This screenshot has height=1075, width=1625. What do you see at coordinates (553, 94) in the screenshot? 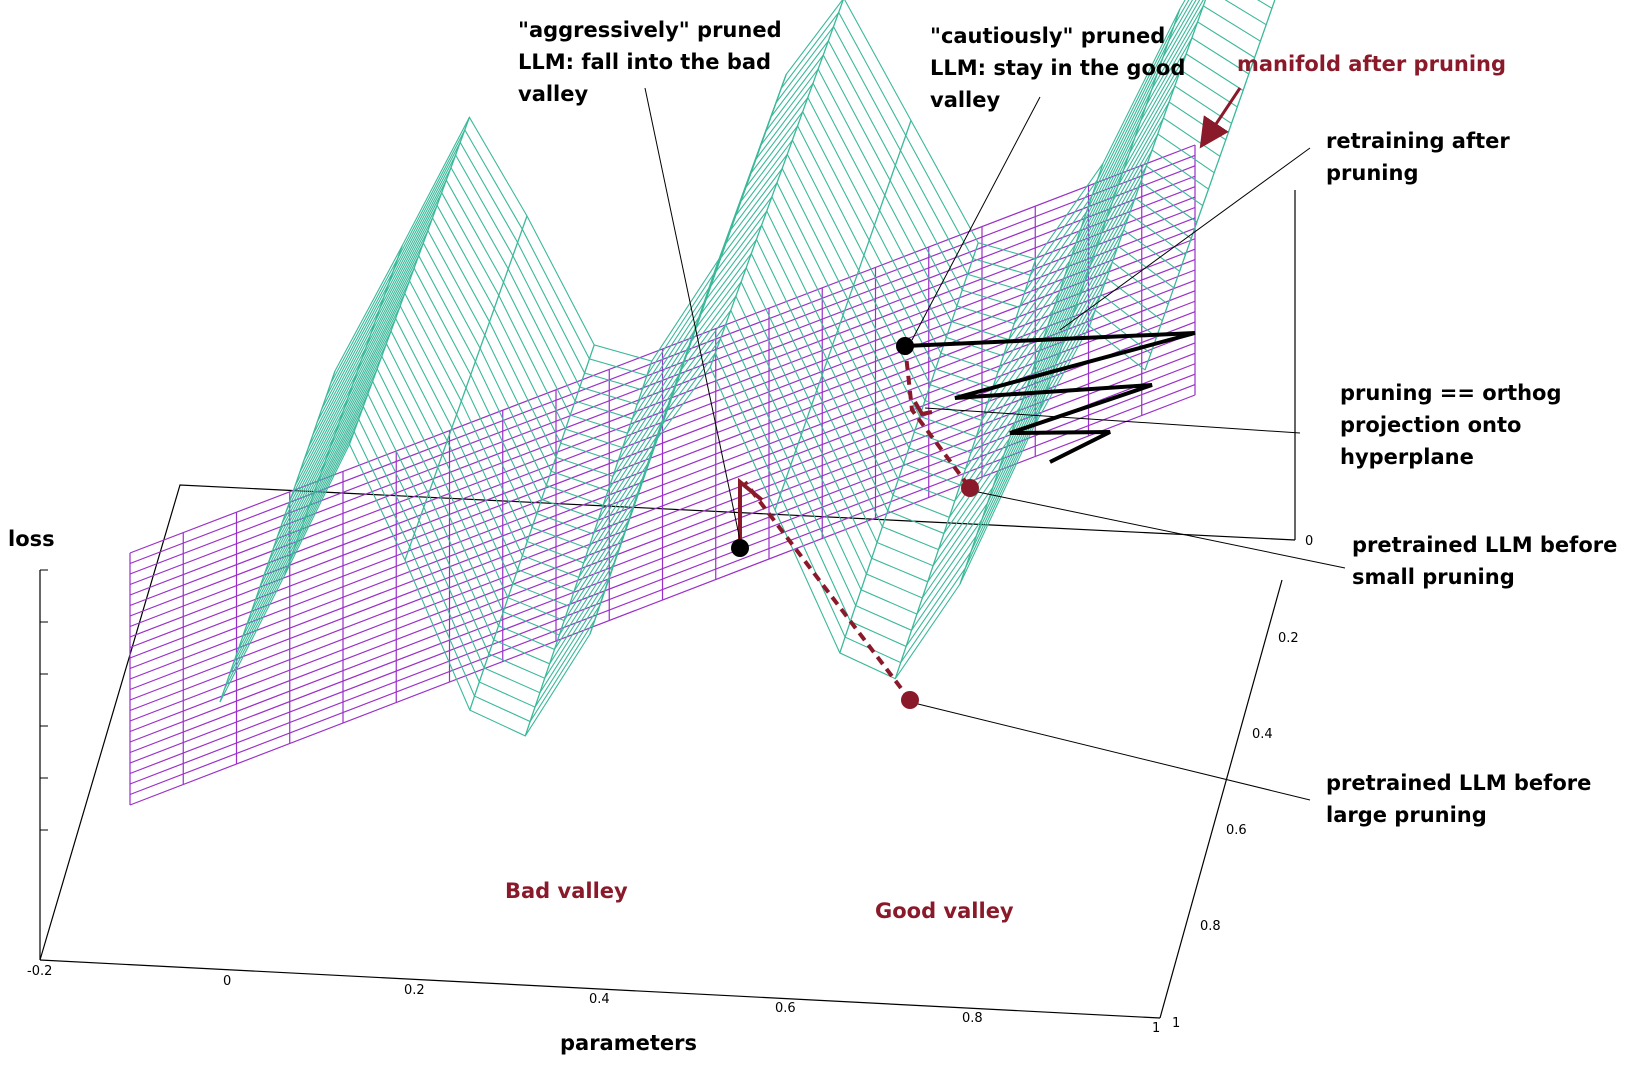
I see `aggressive-annotation-line-3: valley` at bounding box center [553, 94].